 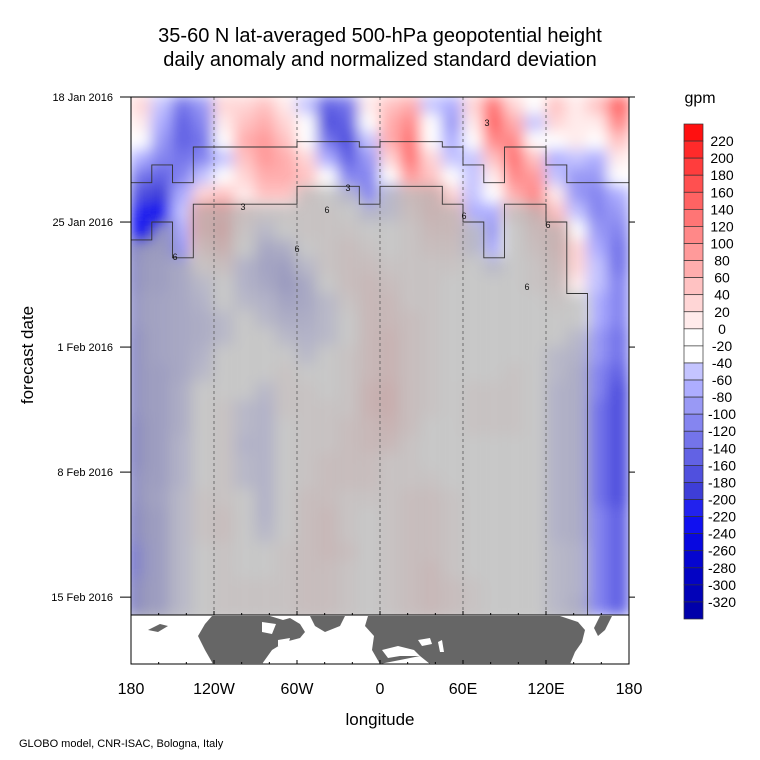 I want to click on black-caspian-sea, so click(x=431, y=645).